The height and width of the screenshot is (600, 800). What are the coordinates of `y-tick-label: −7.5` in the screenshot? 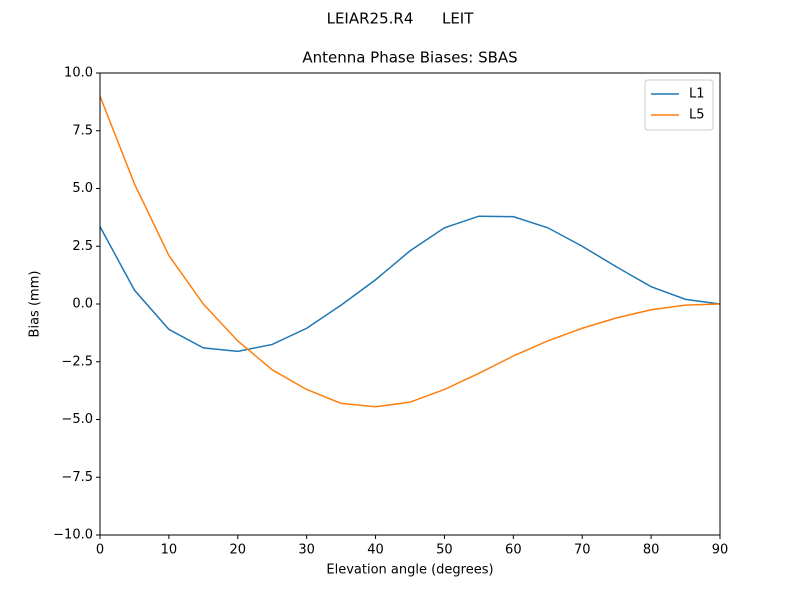 It's located at (77, 477).